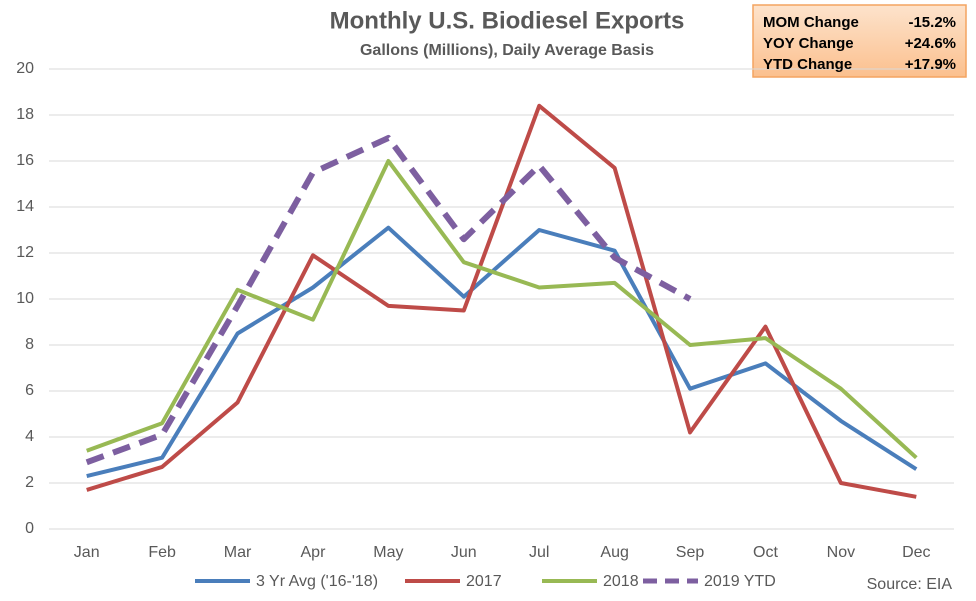 The height and width of the screenshot is (601, 976). I want to click on y-tick-label: 0, so click(29, 528).